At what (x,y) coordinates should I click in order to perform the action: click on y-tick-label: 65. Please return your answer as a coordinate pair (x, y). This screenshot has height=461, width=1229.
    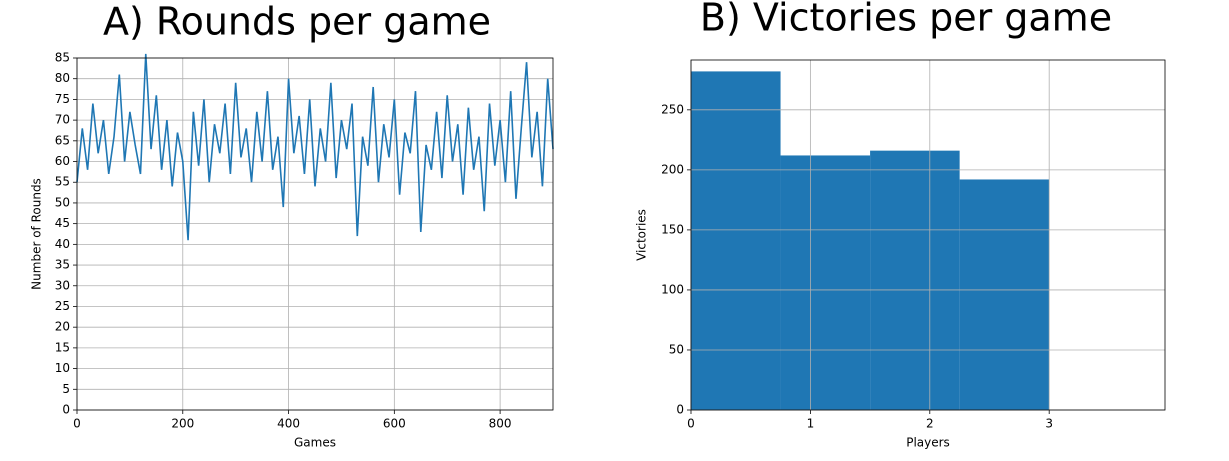
    Looking at the image, I should click on (62, 140).